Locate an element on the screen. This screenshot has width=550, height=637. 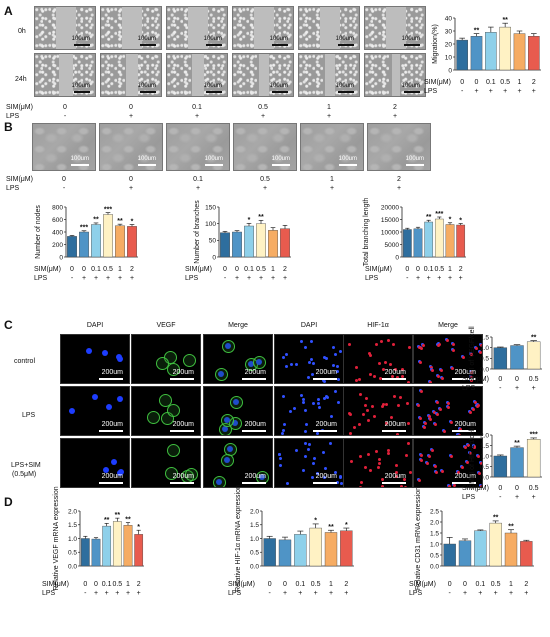
fluorescence-image-hif: 200um is located at coordinates (378, 411).